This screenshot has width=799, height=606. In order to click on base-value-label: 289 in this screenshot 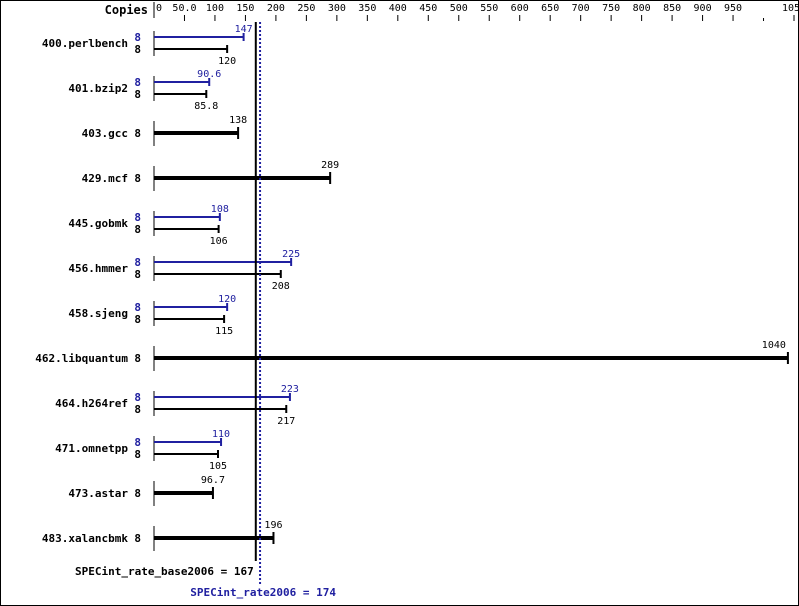, I will do `click(330, 165)`.